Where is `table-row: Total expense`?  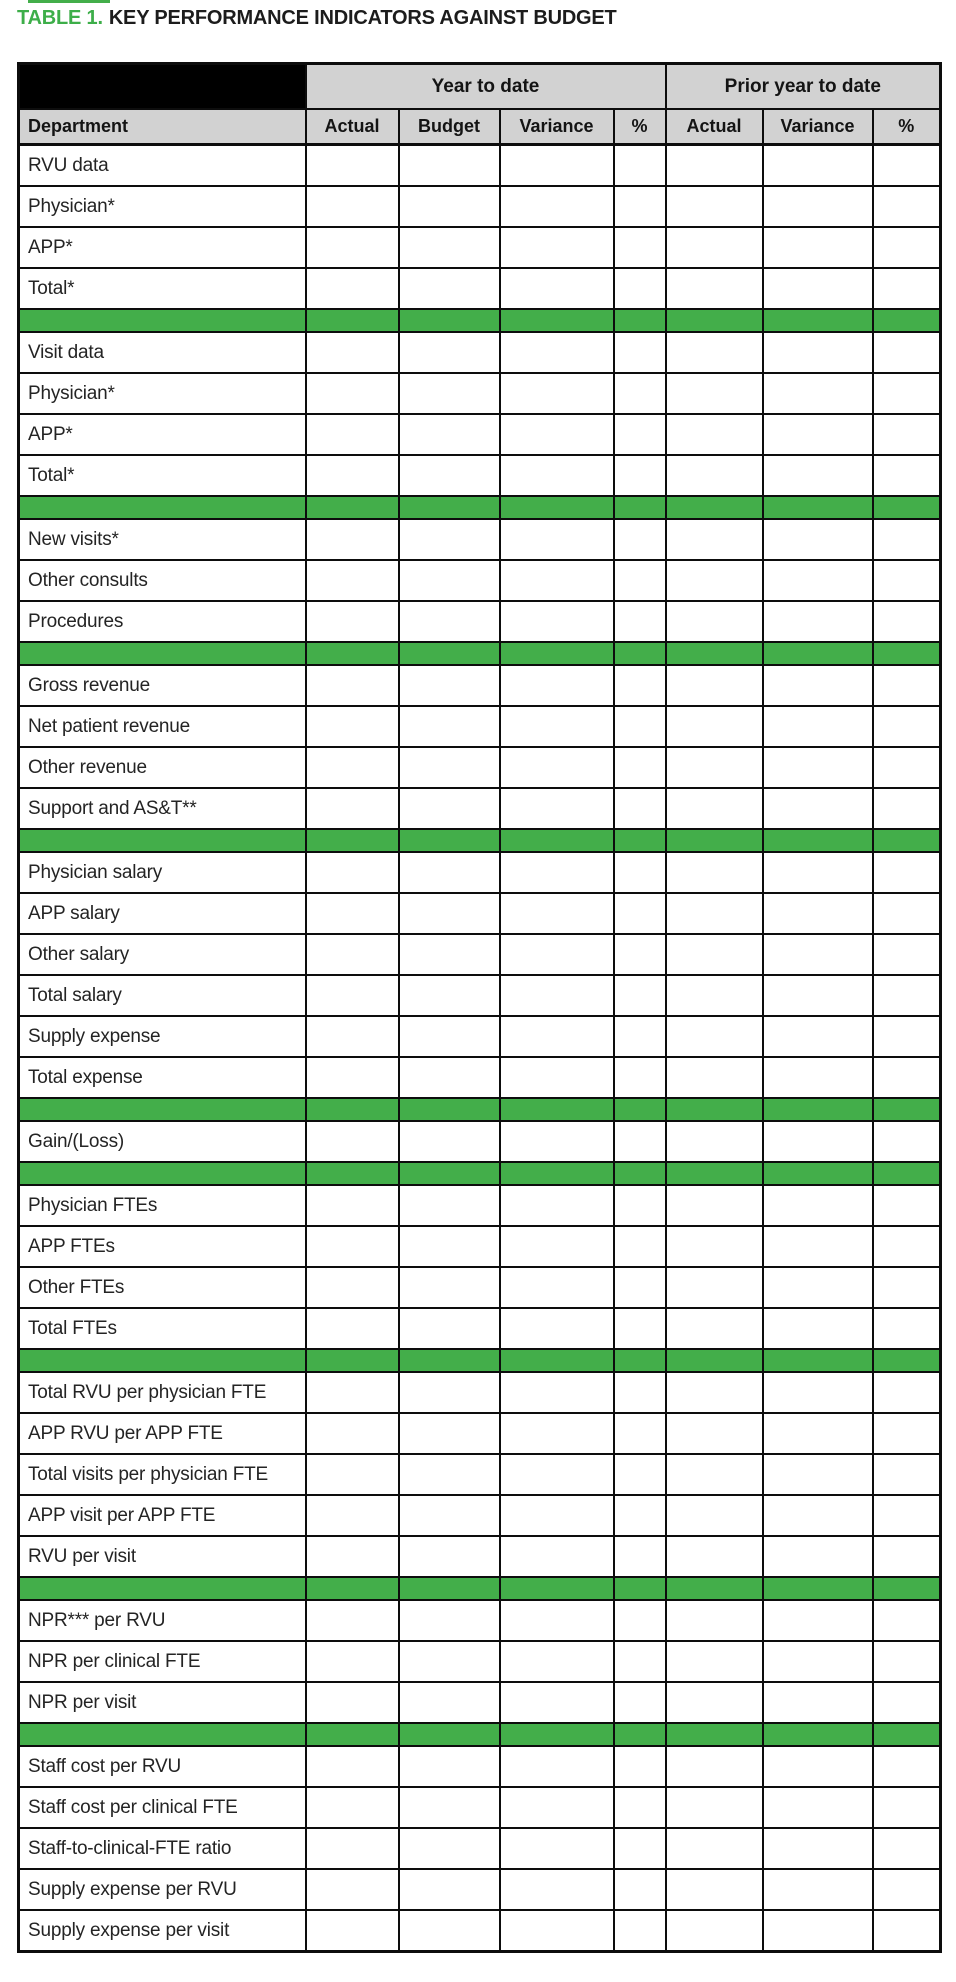
table-row: Total expense is located at coordinates (479, 1077).